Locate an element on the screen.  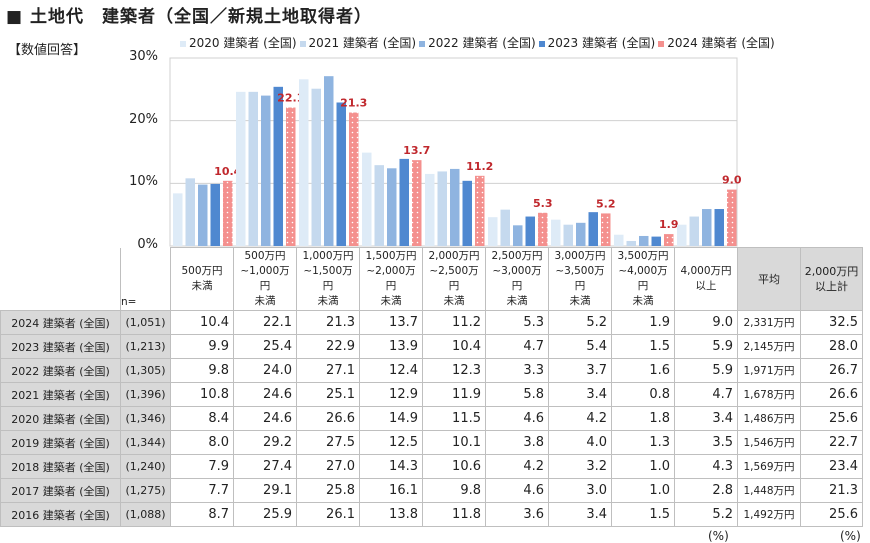
page-title: ■ 土地代 建築者（全国／新規土地取得者） is located at coordinates (189, 17).